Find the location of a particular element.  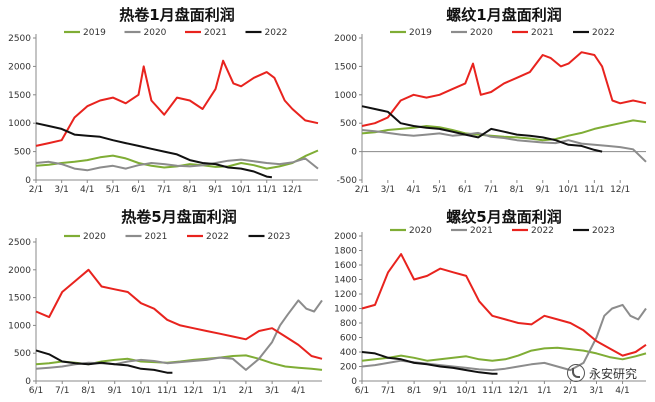

y-tick-label: 1600 is located at coordinates (345, 266).